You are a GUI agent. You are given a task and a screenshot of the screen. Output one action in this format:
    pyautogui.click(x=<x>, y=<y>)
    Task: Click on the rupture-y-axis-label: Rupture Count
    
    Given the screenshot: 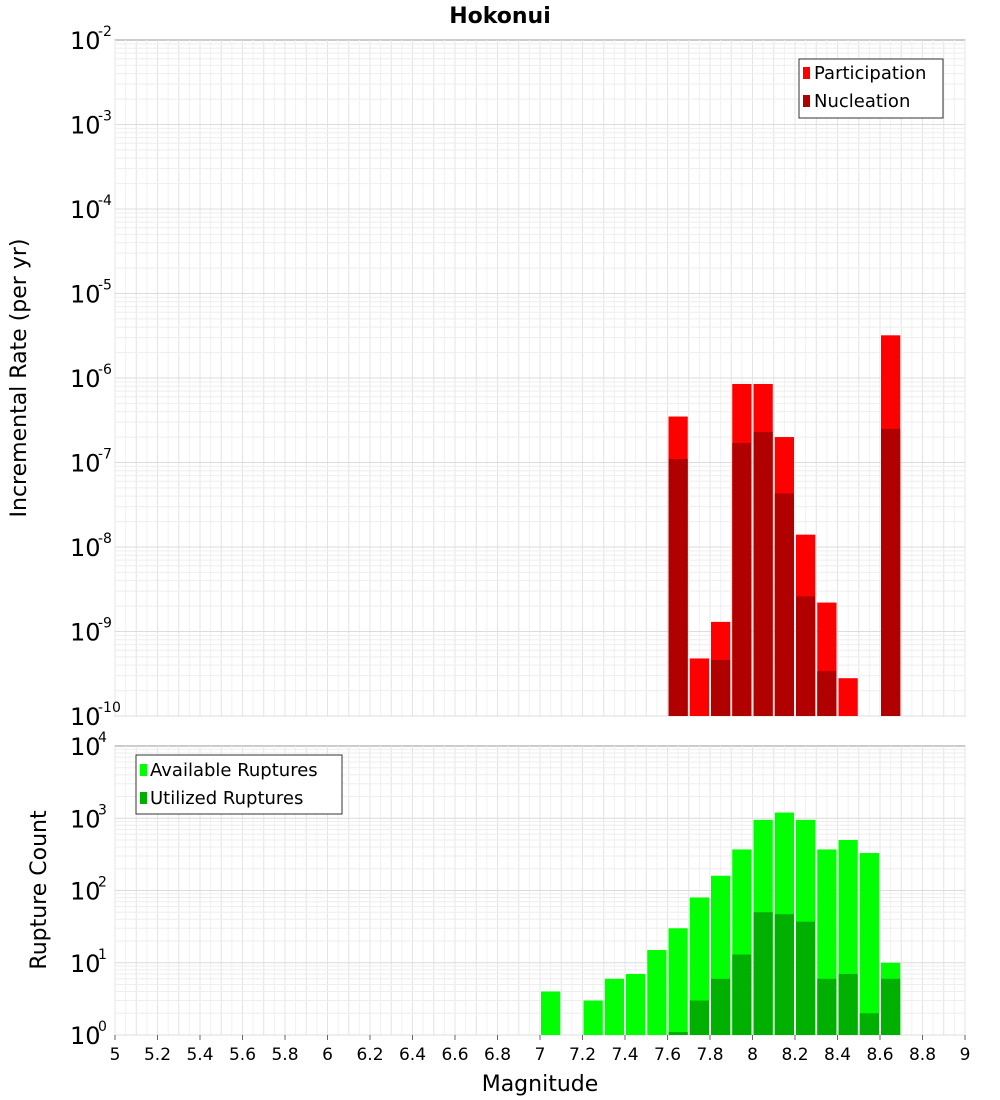 What is the action you would take?
    pyautogui.click(x=39, y=890)
    